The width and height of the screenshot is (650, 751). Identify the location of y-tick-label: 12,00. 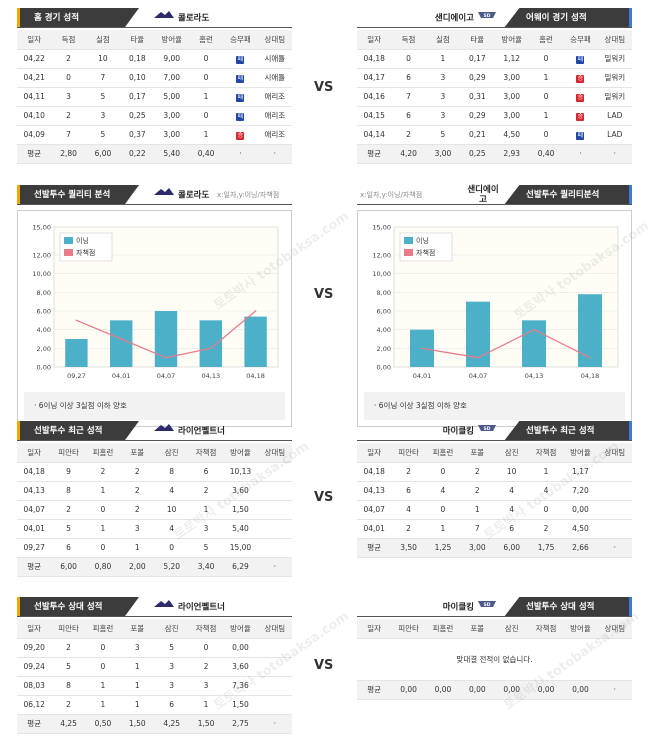
(41, 256).